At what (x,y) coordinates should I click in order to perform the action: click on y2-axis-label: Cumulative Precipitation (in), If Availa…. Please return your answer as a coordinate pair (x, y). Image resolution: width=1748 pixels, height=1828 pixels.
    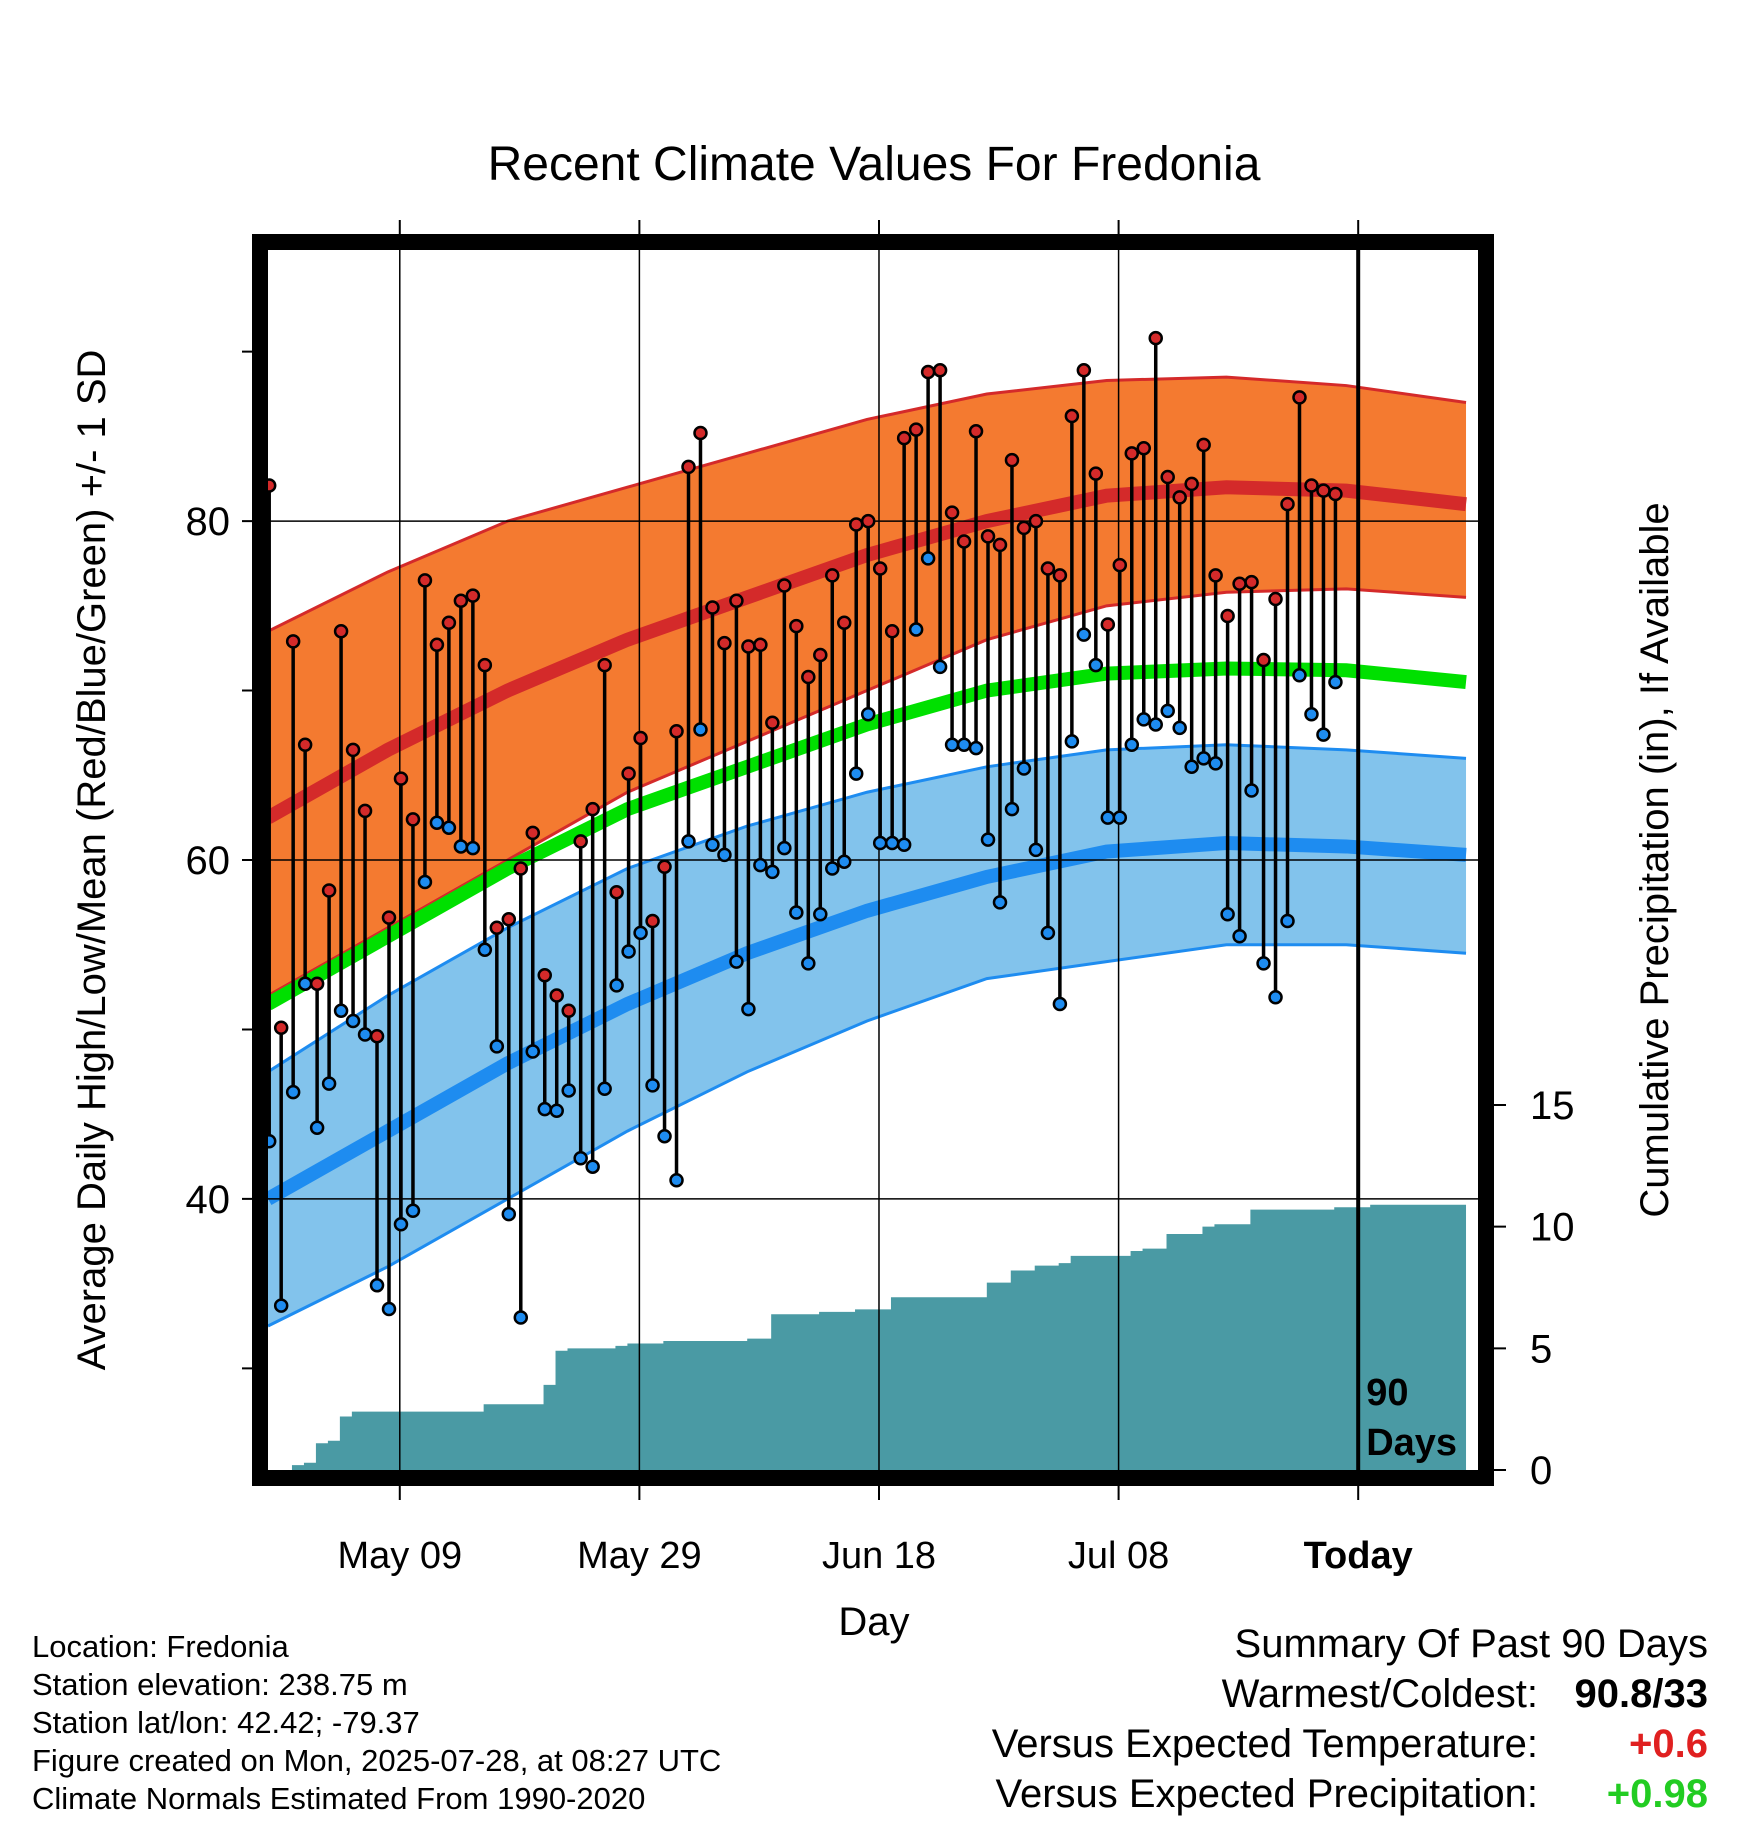
    Looking at the image, I should click on (1655, 859).